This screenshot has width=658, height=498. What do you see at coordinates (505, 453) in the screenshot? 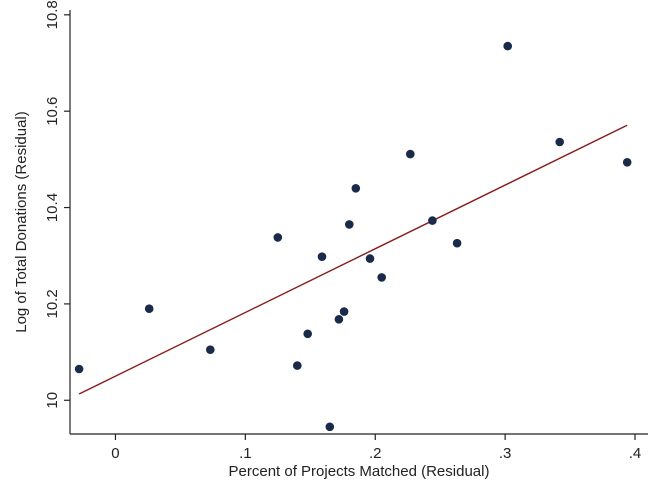
I see `x-tick-label: .3` at bounding box center [505, 453].